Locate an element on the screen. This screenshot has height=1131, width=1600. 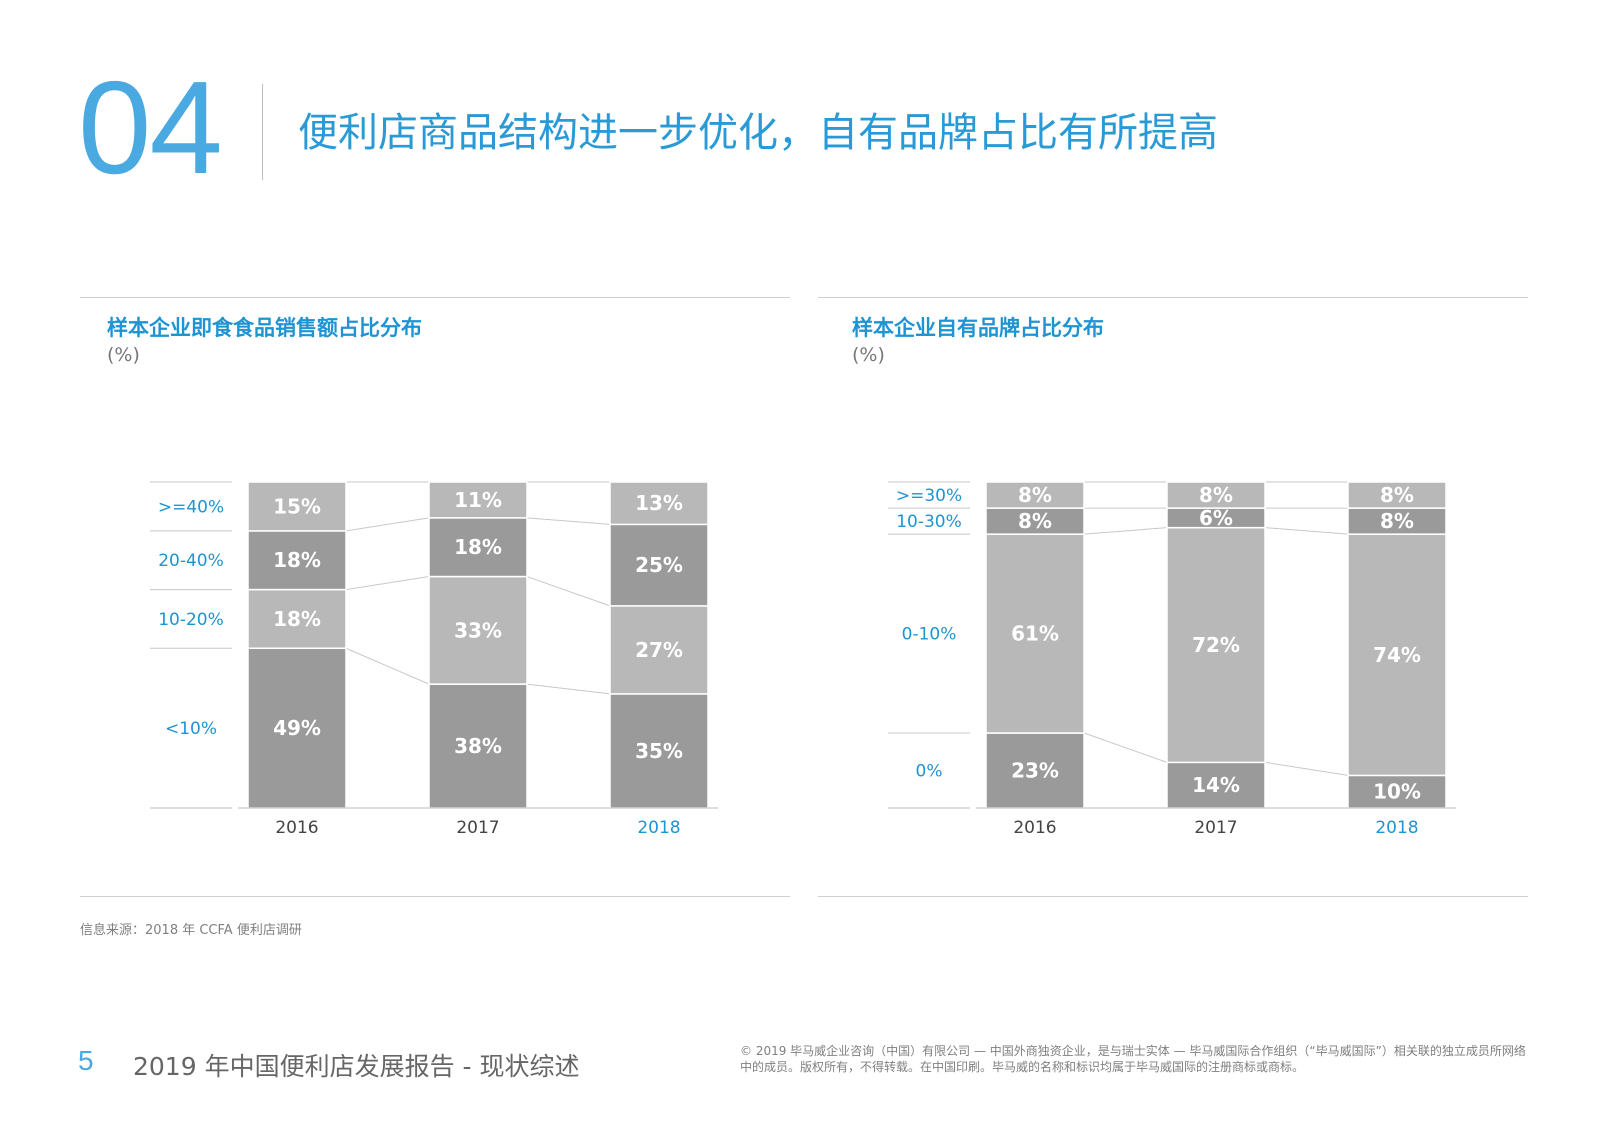
title-divider is located at coordinates (262, 132).